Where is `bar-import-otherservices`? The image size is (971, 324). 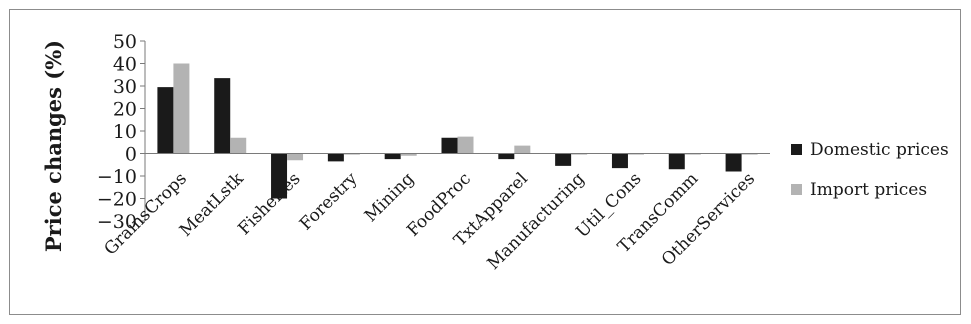 bar-import-otherservices is located at coordinates (749, 154).